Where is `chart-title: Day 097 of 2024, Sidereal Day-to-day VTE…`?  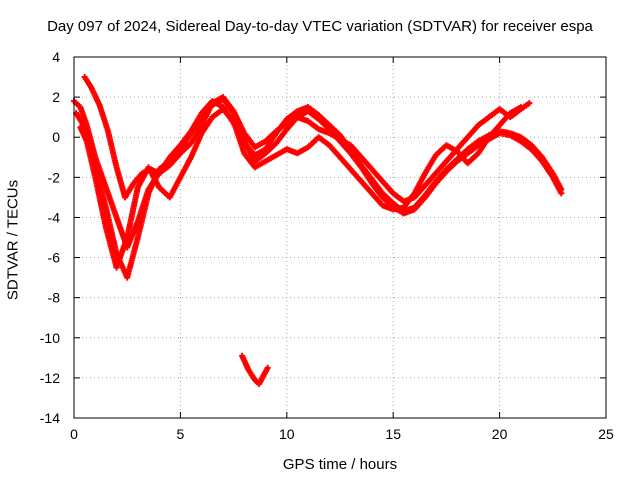 chart-title: Day 097 of 2024, Sidereal Day-to-day VTE… is located at coordinates (320, 26).